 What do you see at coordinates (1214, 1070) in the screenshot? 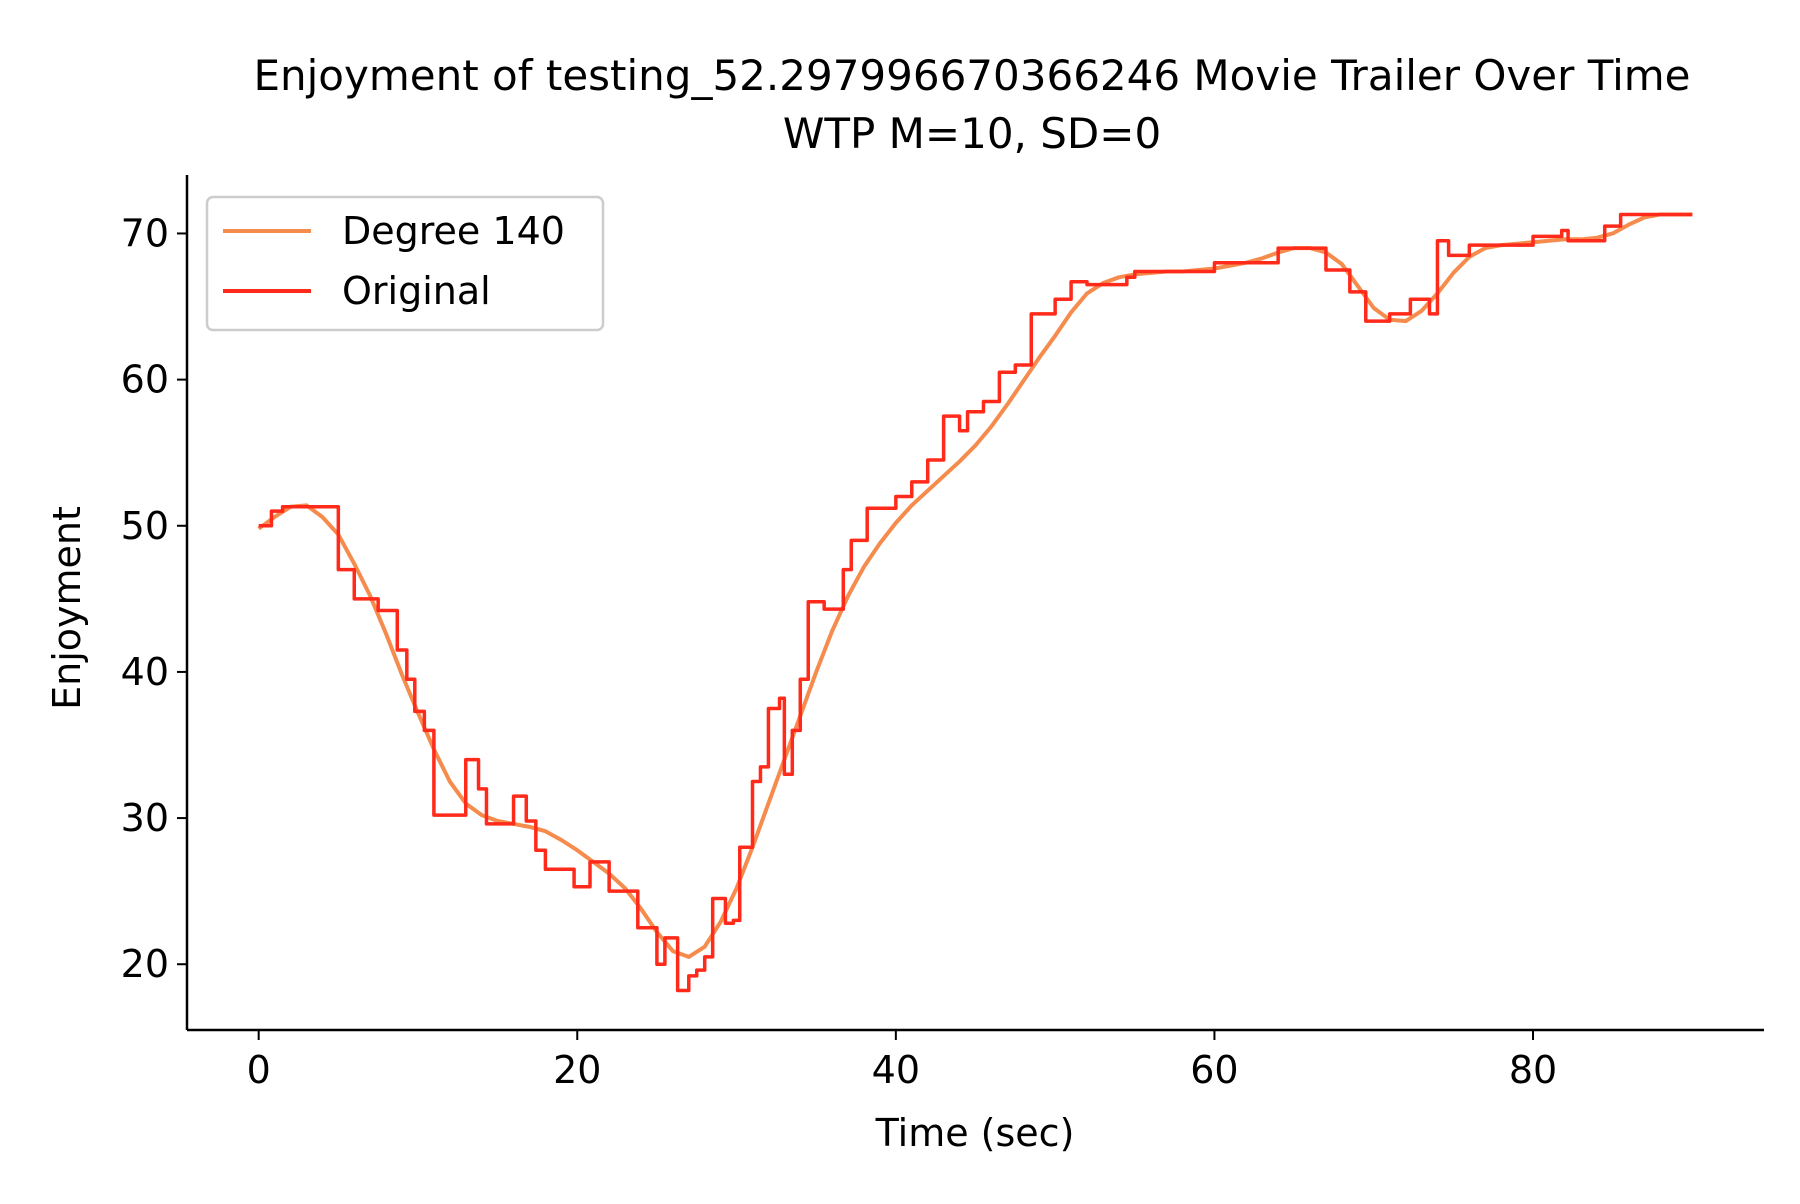
I see `x-tick-label: 60` at bounding box center [1214, 1070].